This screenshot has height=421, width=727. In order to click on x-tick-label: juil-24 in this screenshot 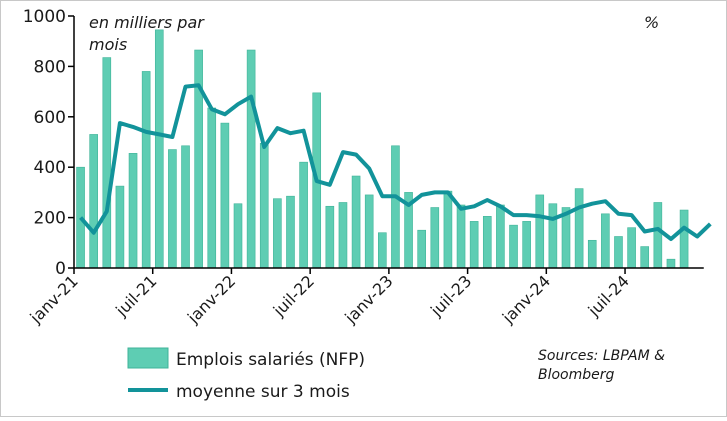, I will do `click(608, 295)`.